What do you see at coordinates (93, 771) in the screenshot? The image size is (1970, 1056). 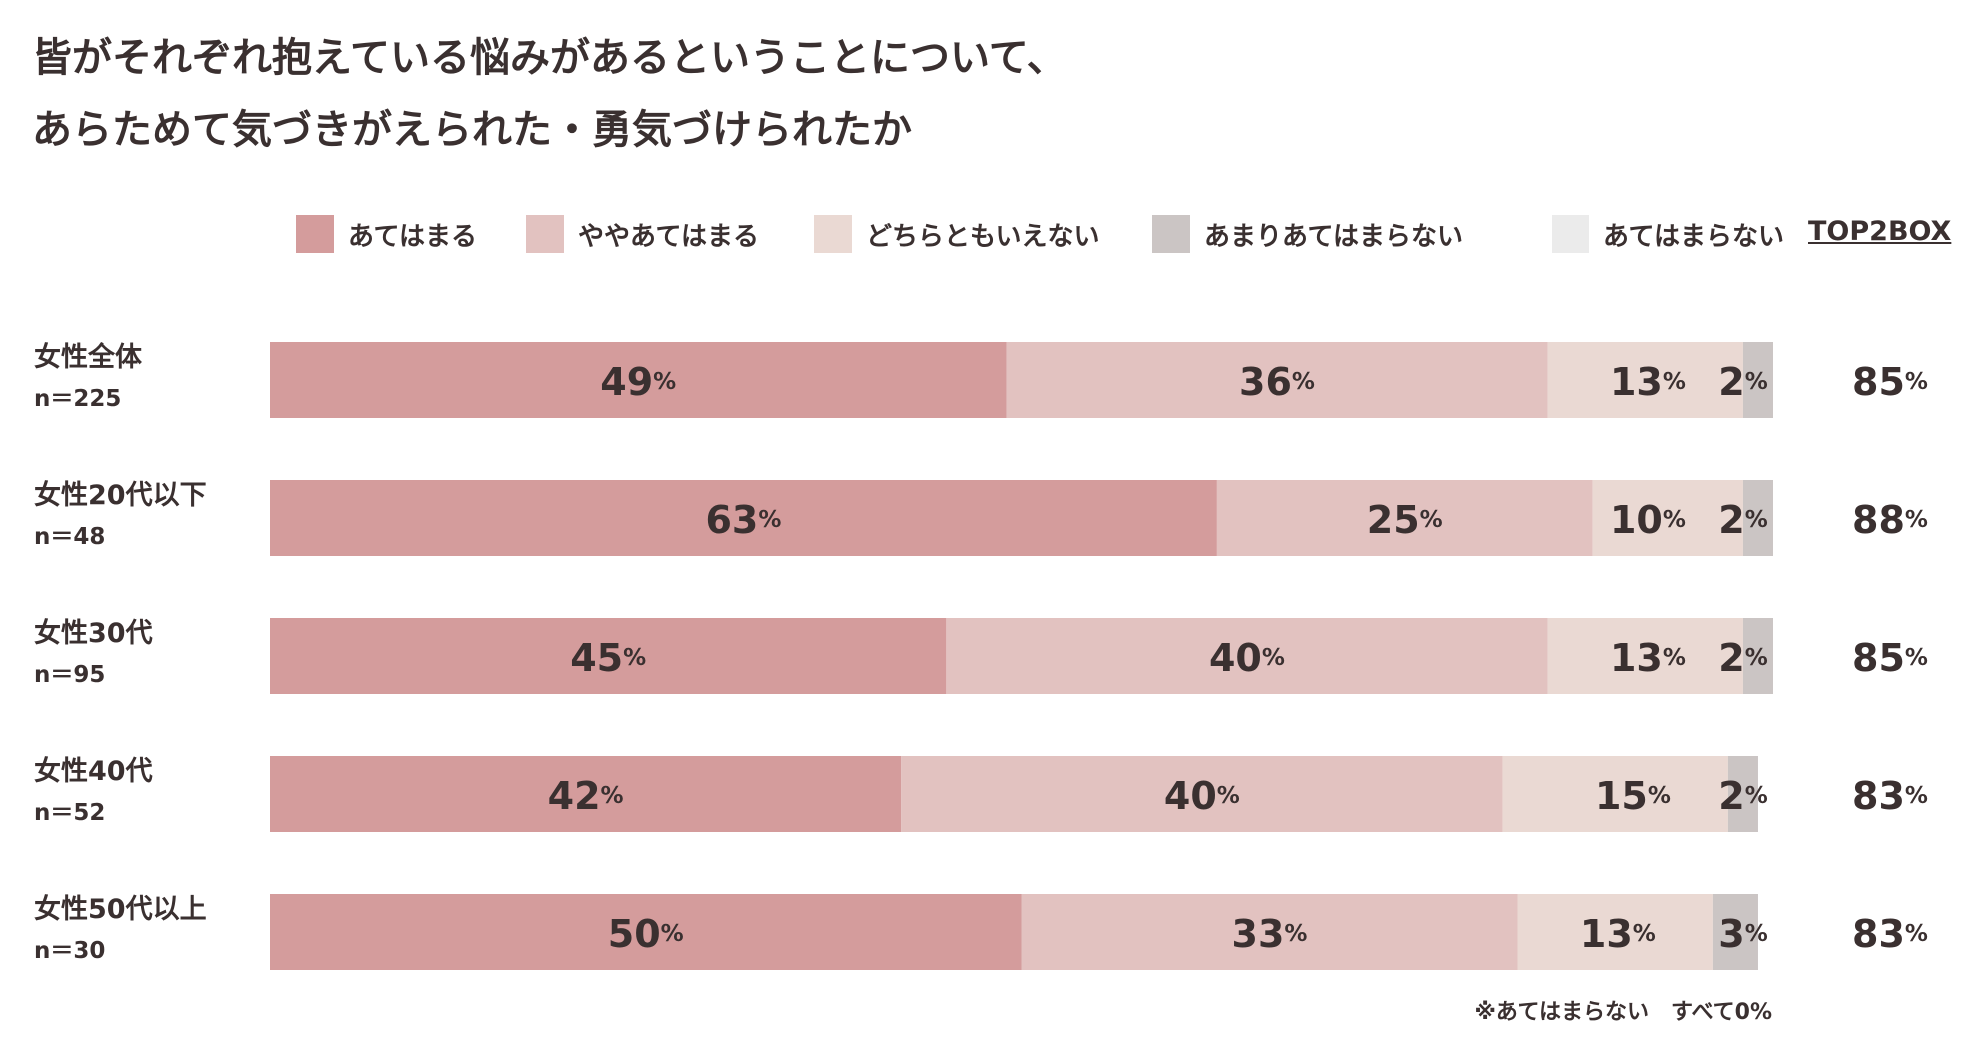 I see `category-label: 女性40代` at bounding box center [93, 771].